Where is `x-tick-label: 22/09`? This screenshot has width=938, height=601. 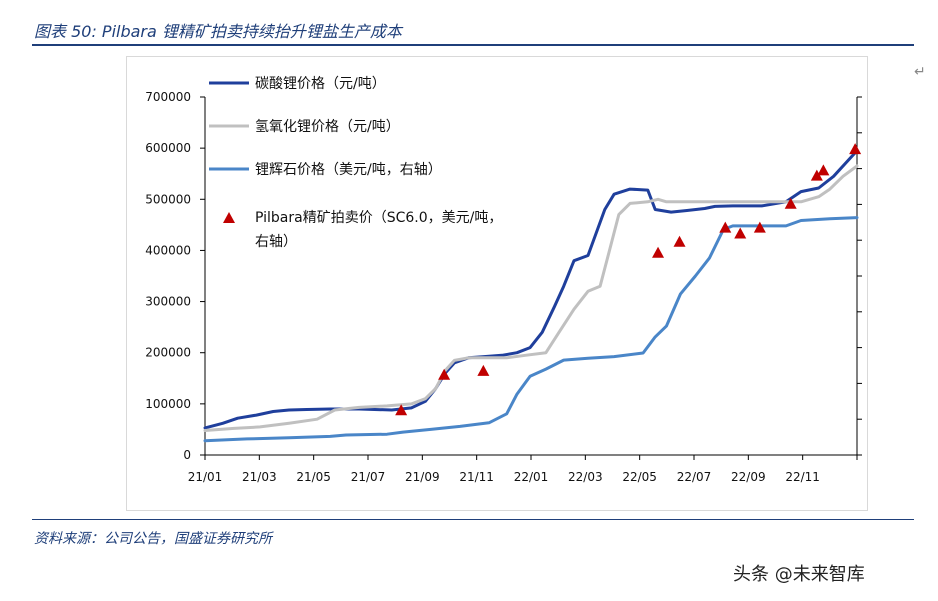
x-tick-label: 22/09 is located at coordinates (748, 477).